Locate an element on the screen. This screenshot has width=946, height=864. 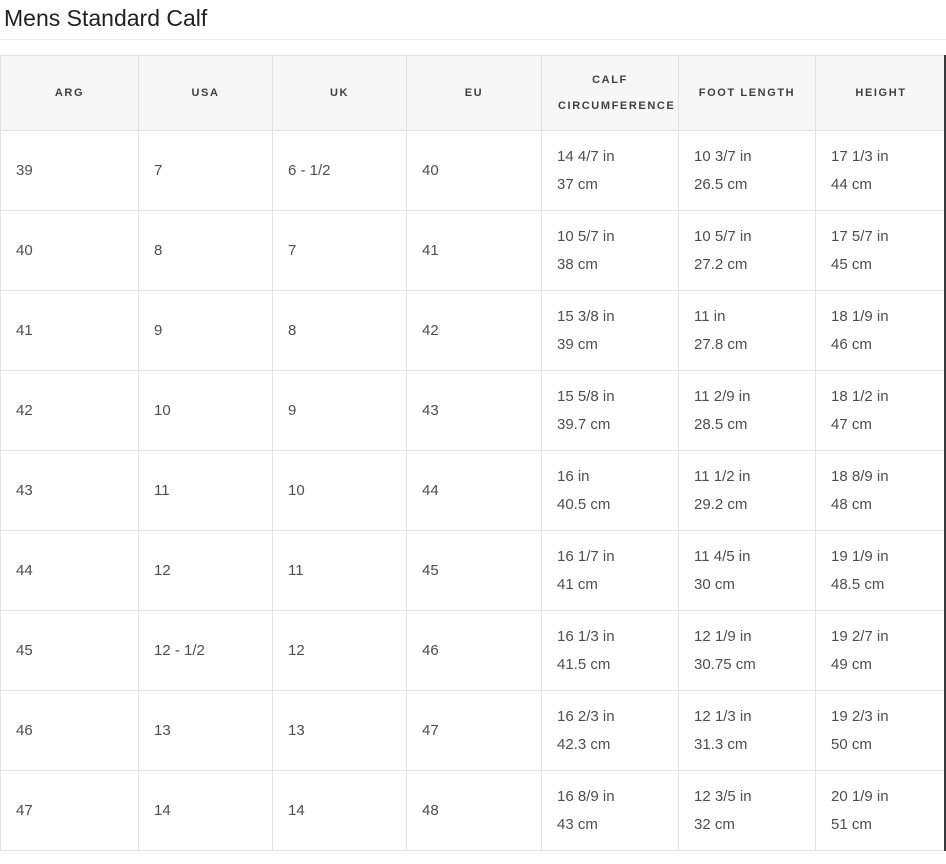
cell-height: 17 1/3 in 44 cm is located at coordinates (880, 170).